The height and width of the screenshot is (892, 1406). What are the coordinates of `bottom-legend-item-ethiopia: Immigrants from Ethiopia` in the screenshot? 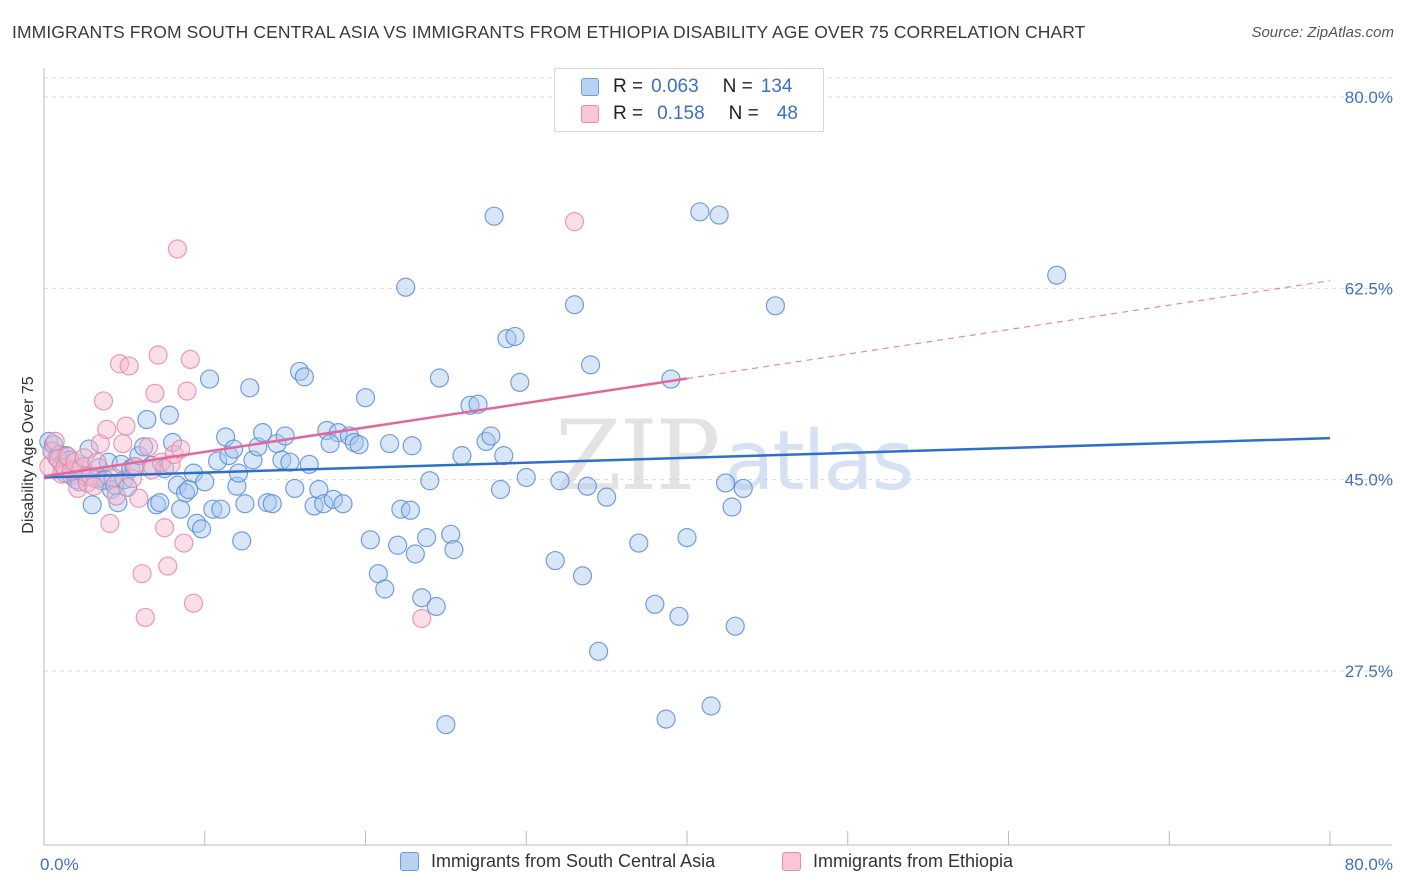 It's located at (897, 861).